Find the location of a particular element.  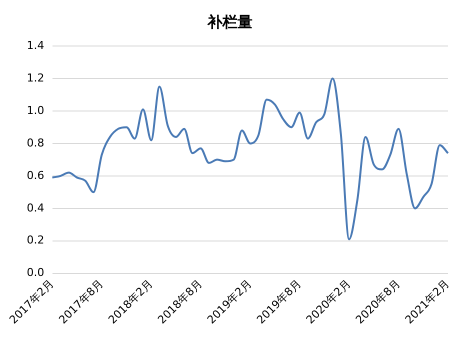

y-tick-label: 0.4 is located at coordinates (35, 207).